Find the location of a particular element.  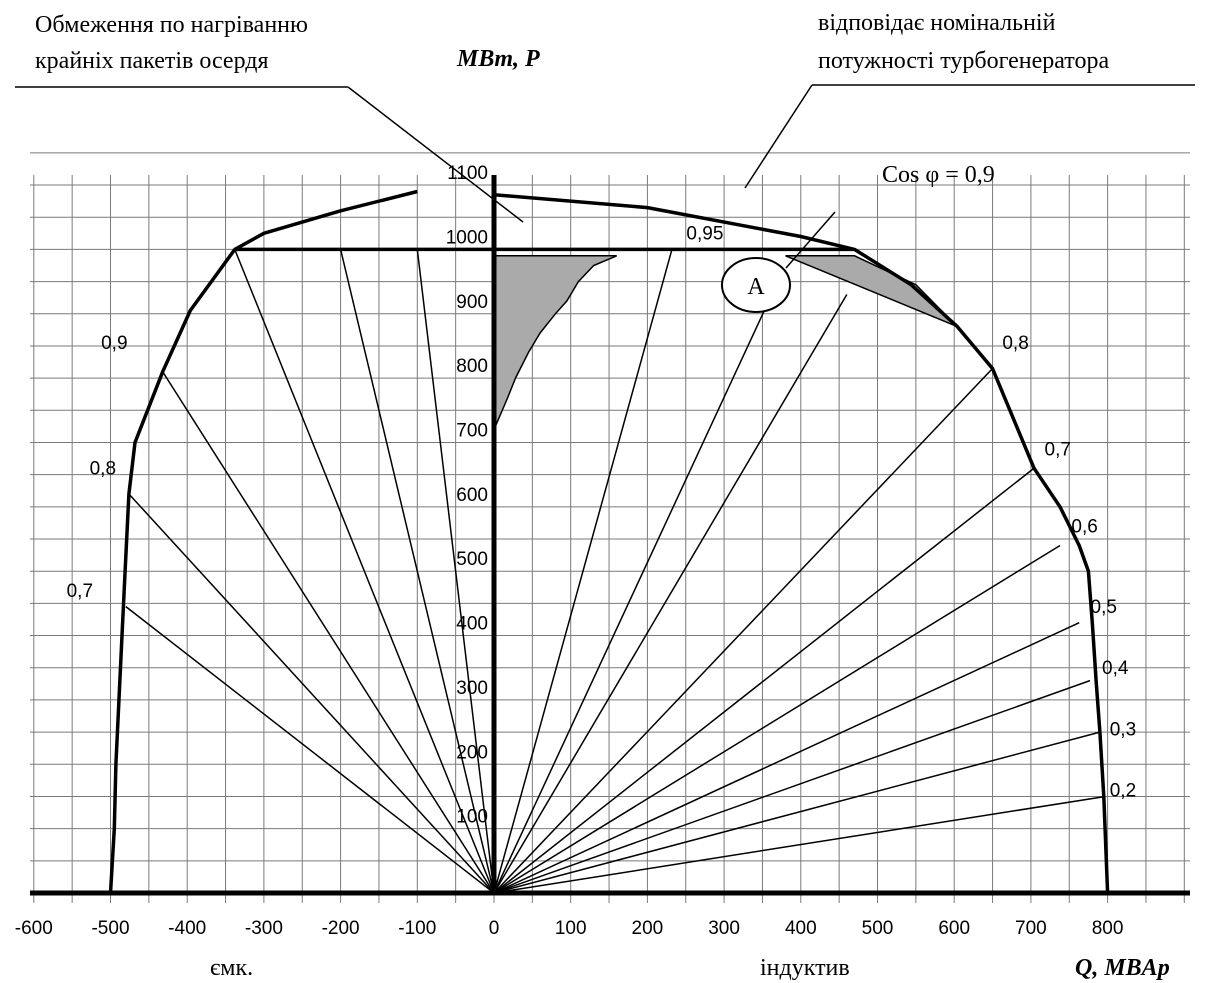

y-axis-label: MBm, P is located at coordinates (498, 59).